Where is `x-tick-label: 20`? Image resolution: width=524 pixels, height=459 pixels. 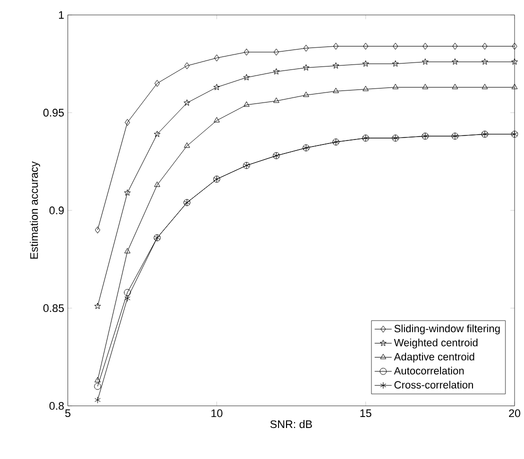 x-tick-label: 20 is located at coordinates (514, 414).